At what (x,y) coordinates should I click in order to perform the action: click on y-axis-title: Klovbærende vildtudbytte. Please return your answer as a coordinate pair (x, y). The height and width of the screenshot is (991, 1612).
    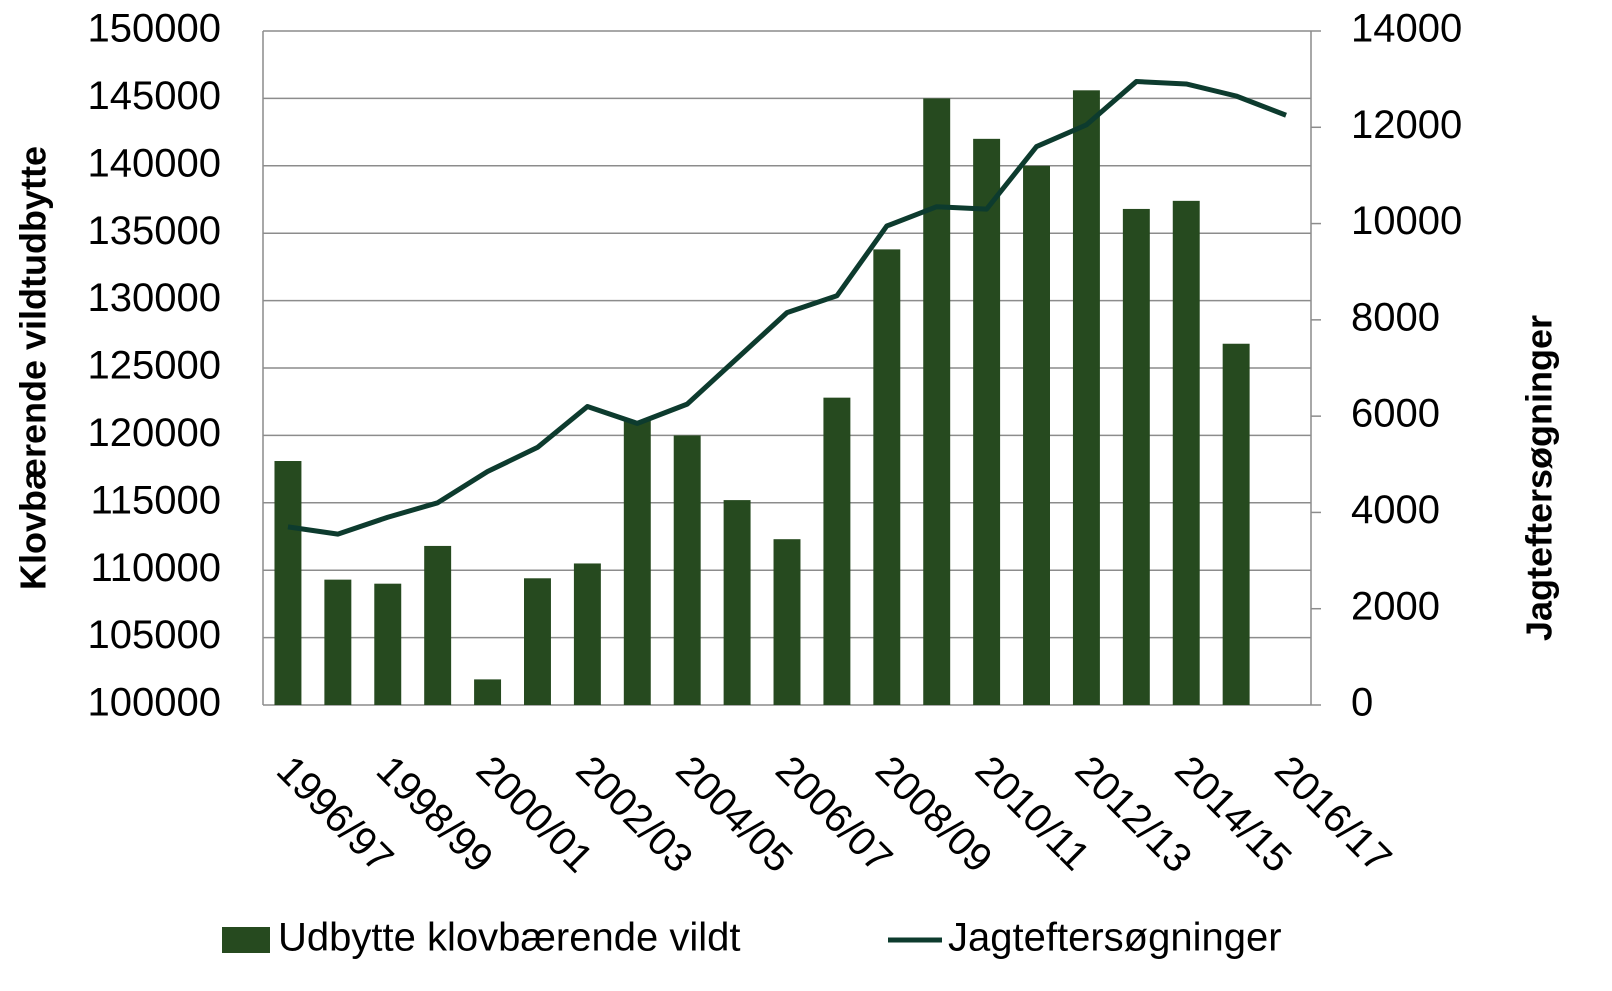
    Looking at the image, I should click on (33, 368).